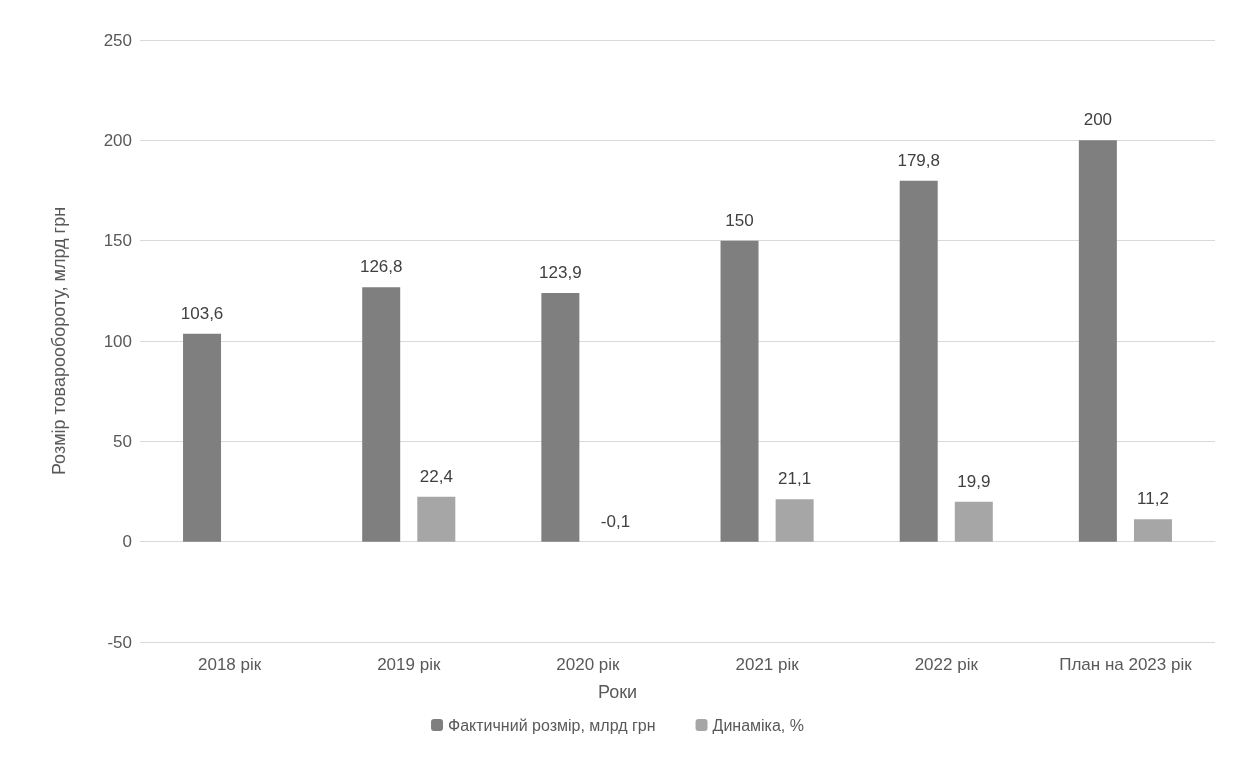 The width and height of the screenshot is (1235, 760). Describe the element at coordinates (795, 479) in the screenshot. I see `data-label: 21,1` at that location.